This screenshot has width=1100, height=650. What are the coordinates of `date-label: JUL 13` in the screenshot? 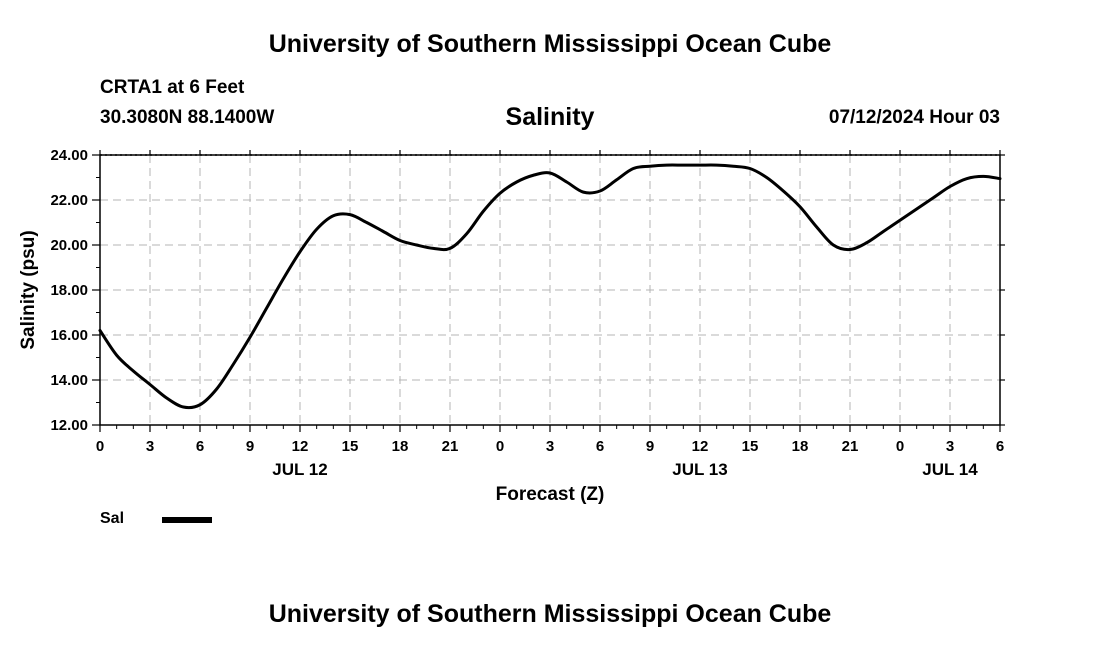 It's located at (699, 469).